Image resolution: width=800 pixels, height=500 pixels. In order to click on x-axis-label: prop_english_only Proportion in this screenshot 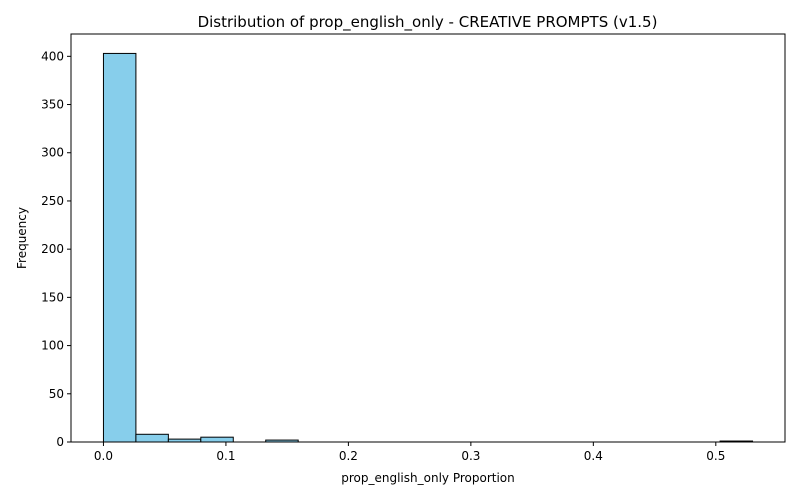, I will do `click(428, 478)`.